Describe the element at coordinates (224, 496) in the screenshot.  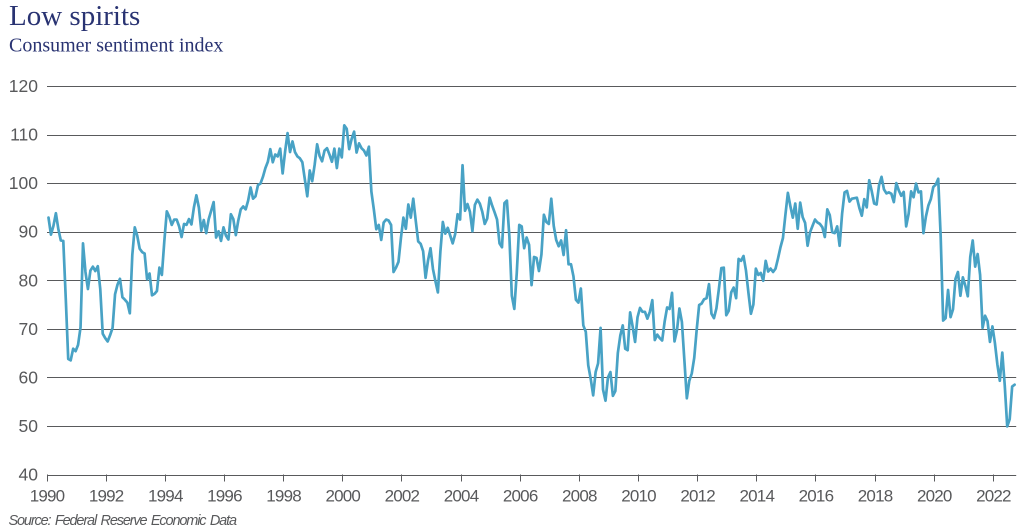
I see `svg-text: 1996` at that location.